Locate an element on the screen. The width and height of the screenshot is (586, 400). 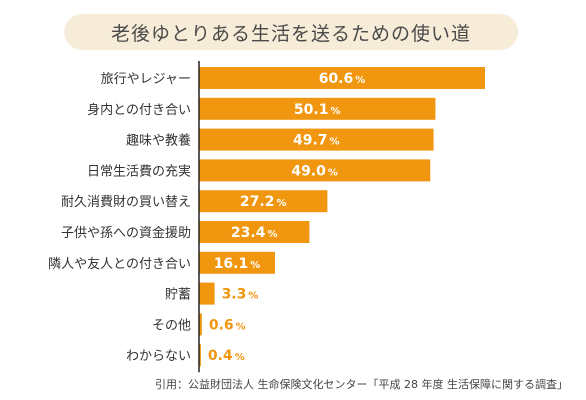
value-label: 0.6% is located at coordinates (227, 325).